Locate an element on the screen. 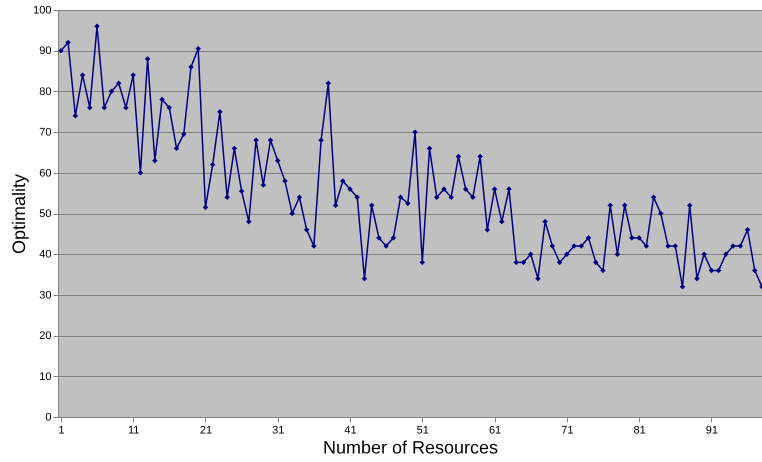  y-tick-label: 20 is located at coordinates (45, 336).